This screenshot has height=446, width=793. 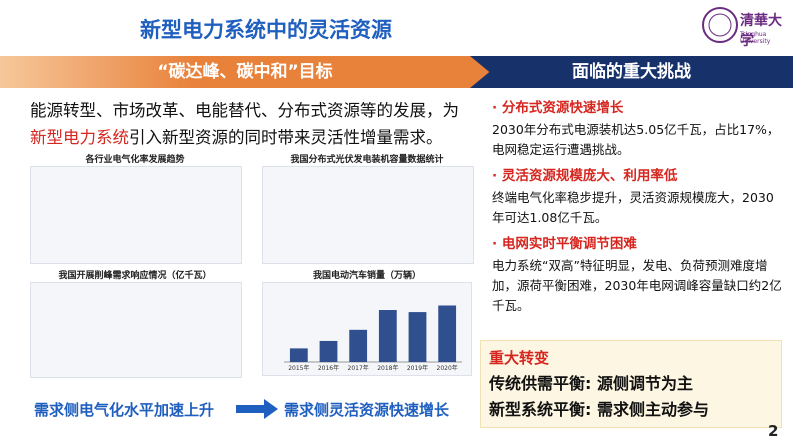 What do you see at coordinates (591, 383) in the screenshot?
I see `conclusion-line: 传统供需平衡: 源侧调节为主` at bounding box center [591, 383].